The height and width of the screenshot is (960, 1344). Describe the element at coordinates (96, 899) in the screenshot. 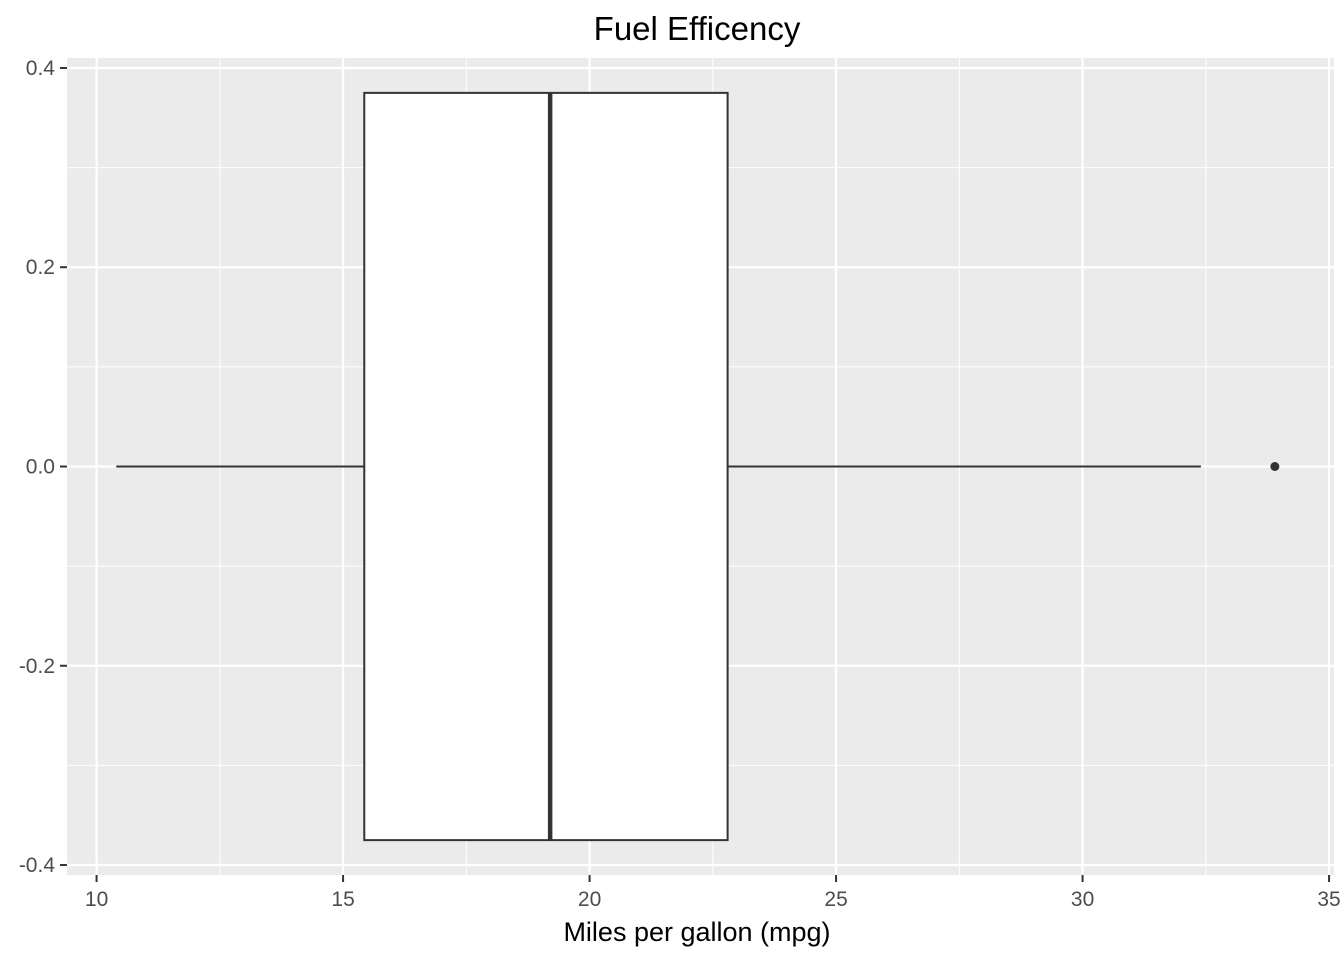

I see `x-tick-label: 10` at that location.